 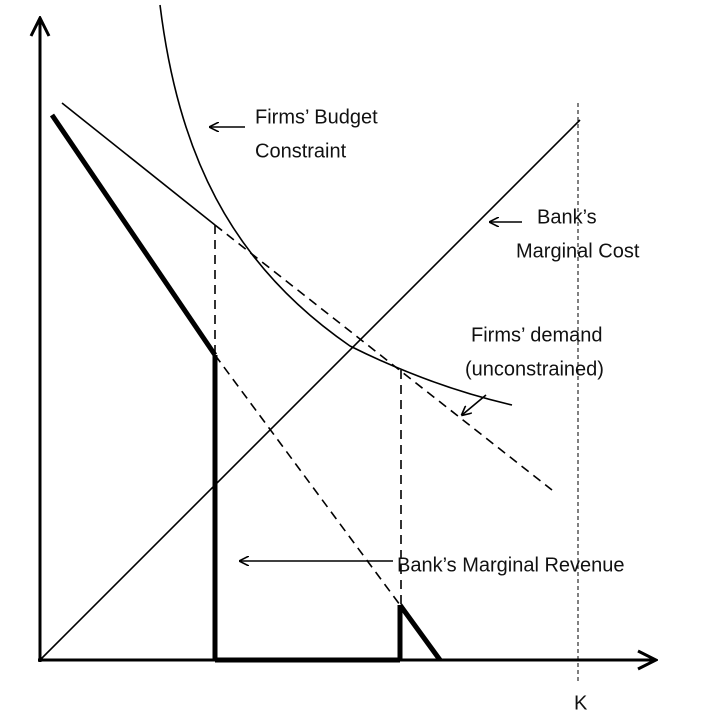 I want to click on label: Marginal Cost, so click(x=578, y=251).